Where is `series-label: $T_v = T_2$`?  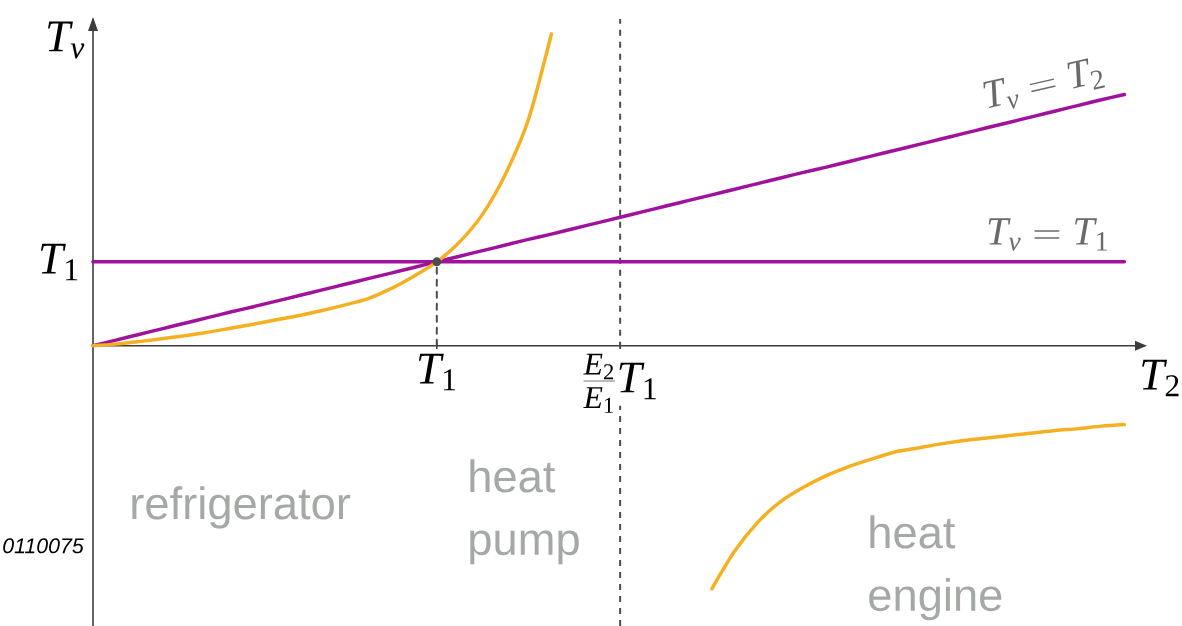
series-label: $T_v = T_2$ is located at coordinates (1044, 83).